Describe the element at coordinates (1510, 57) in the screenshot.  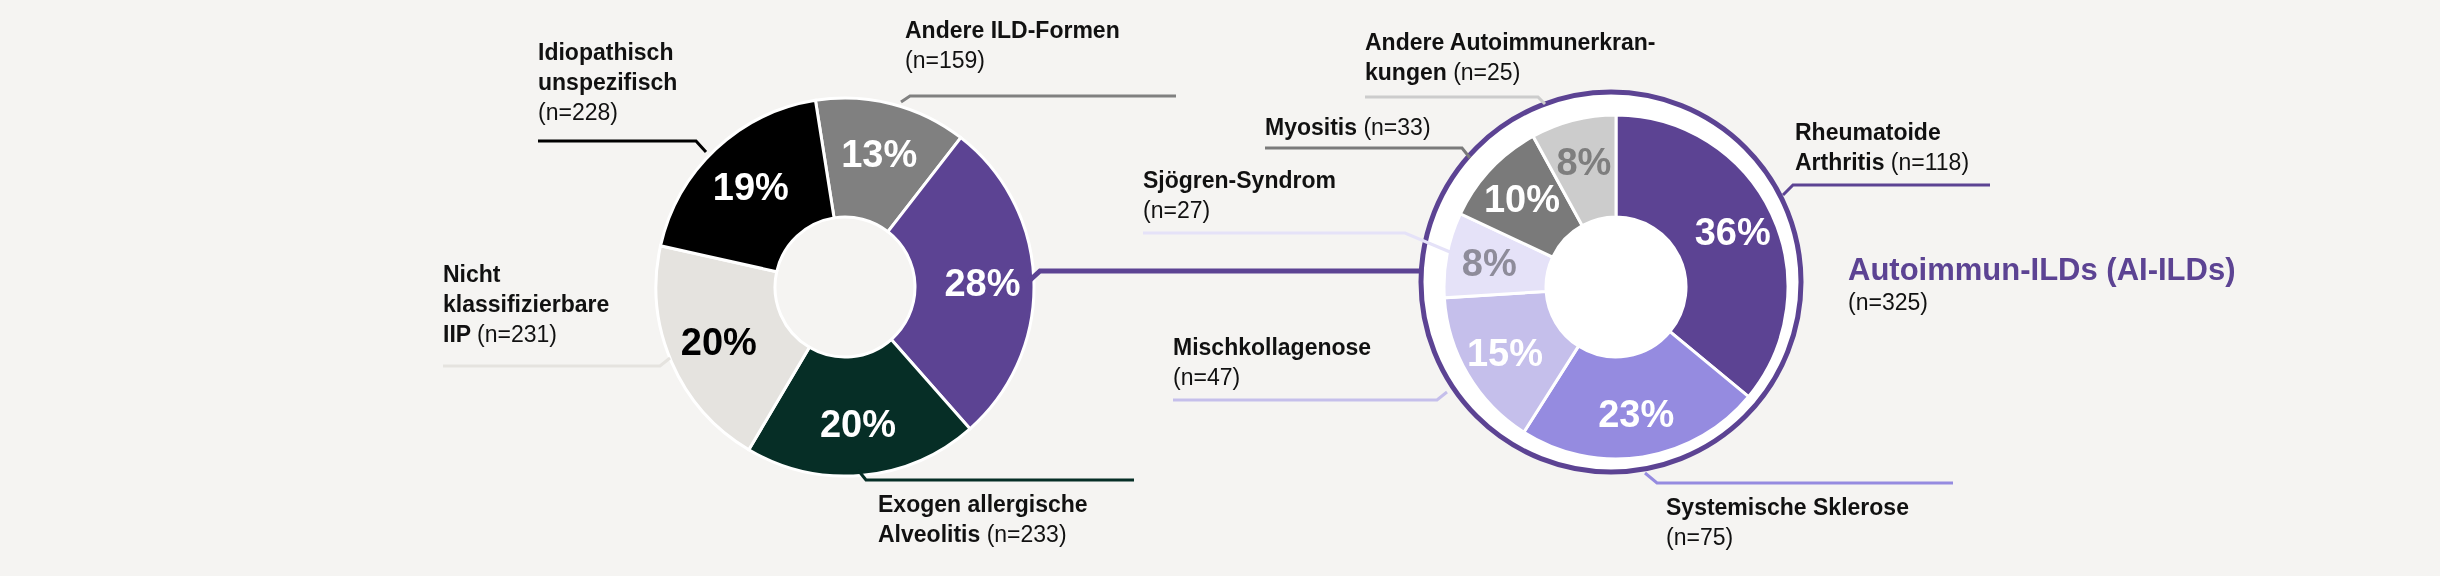
I see `slice-label: Andere Autoimmunerkran- kungen (n=25)` at that location.